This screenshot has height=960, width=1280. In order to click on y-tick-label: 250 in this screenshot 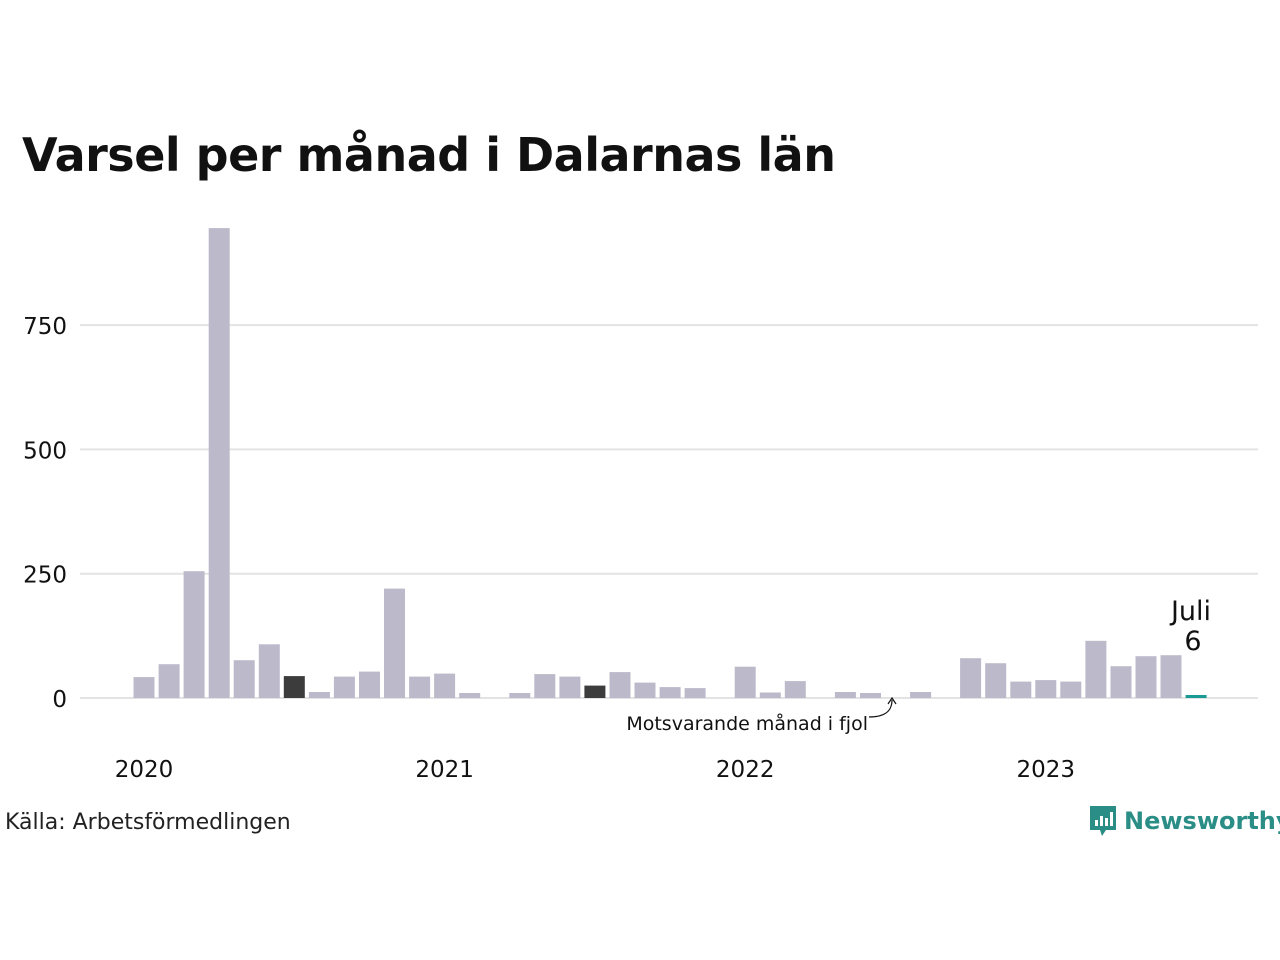, I will do `click(45, 576)`.